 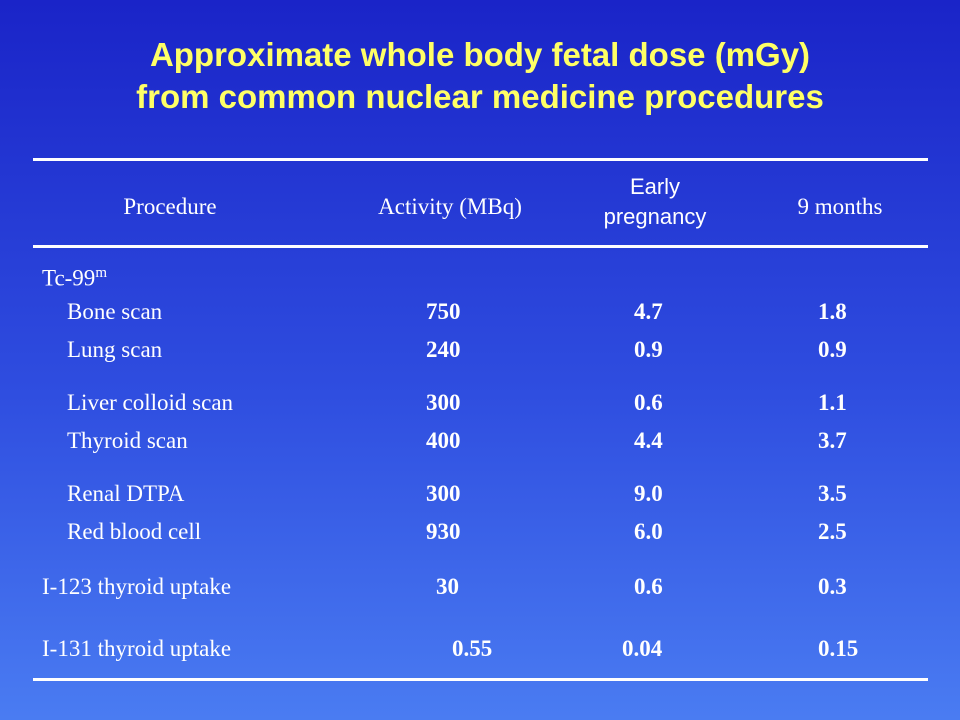 What do you see at coordinates (480, 96) in the screenshot?
I see `title-line-2: from common nuclear medicine procedures` at bounding box center [480, 96].